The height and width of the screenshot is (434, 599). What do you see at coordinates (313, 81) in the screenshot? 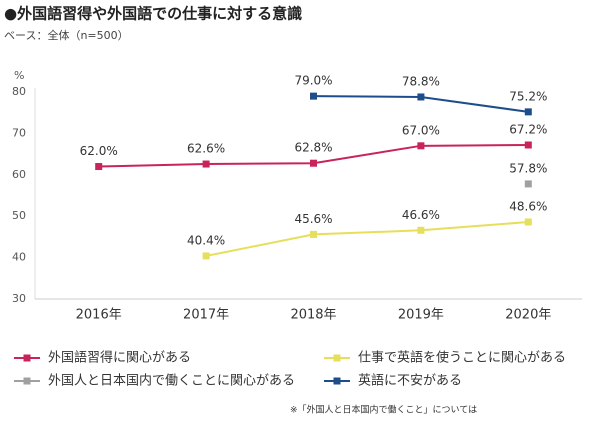
I see `data-label: 79.0%` at bounding box center [313, 81].